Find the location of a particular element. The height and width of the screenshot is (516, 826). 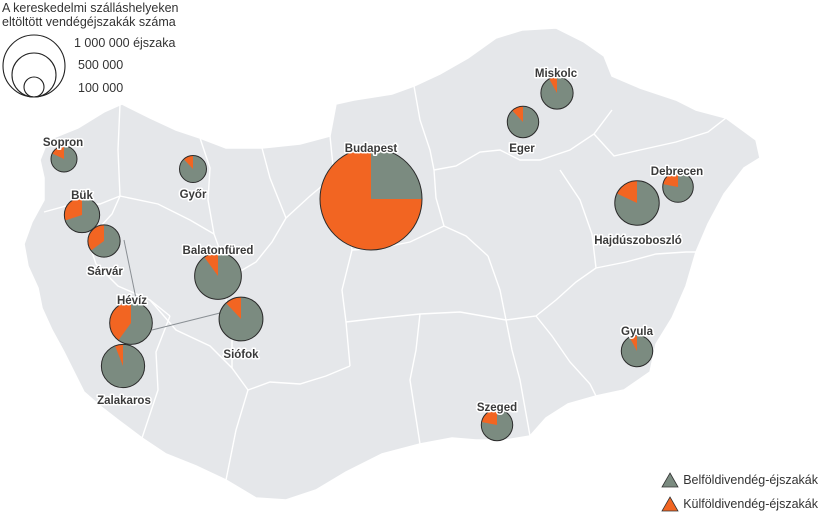

size-legend-label-medium: 500 000 is located at coordinates (101, 65).